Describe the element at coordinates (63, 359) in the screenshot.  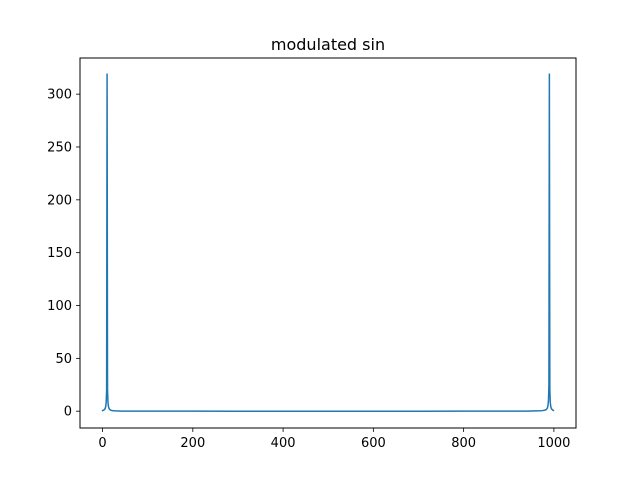
I see `y-tick-label: 50` at that location.